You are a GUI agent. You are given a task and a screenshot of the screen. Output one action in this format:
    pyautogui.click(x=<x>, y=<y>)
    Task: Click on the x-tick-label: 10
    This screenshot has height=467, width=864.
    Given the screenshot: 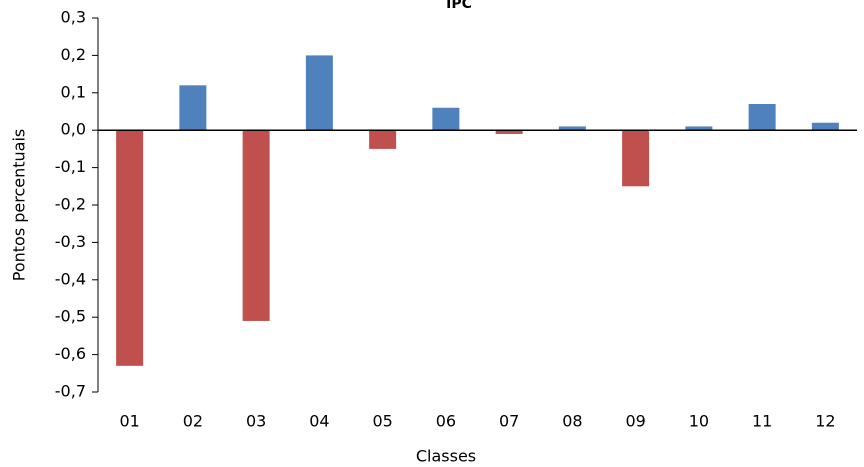 What is the action you would take?
    pyautogui.click(x=699, y=421)
    